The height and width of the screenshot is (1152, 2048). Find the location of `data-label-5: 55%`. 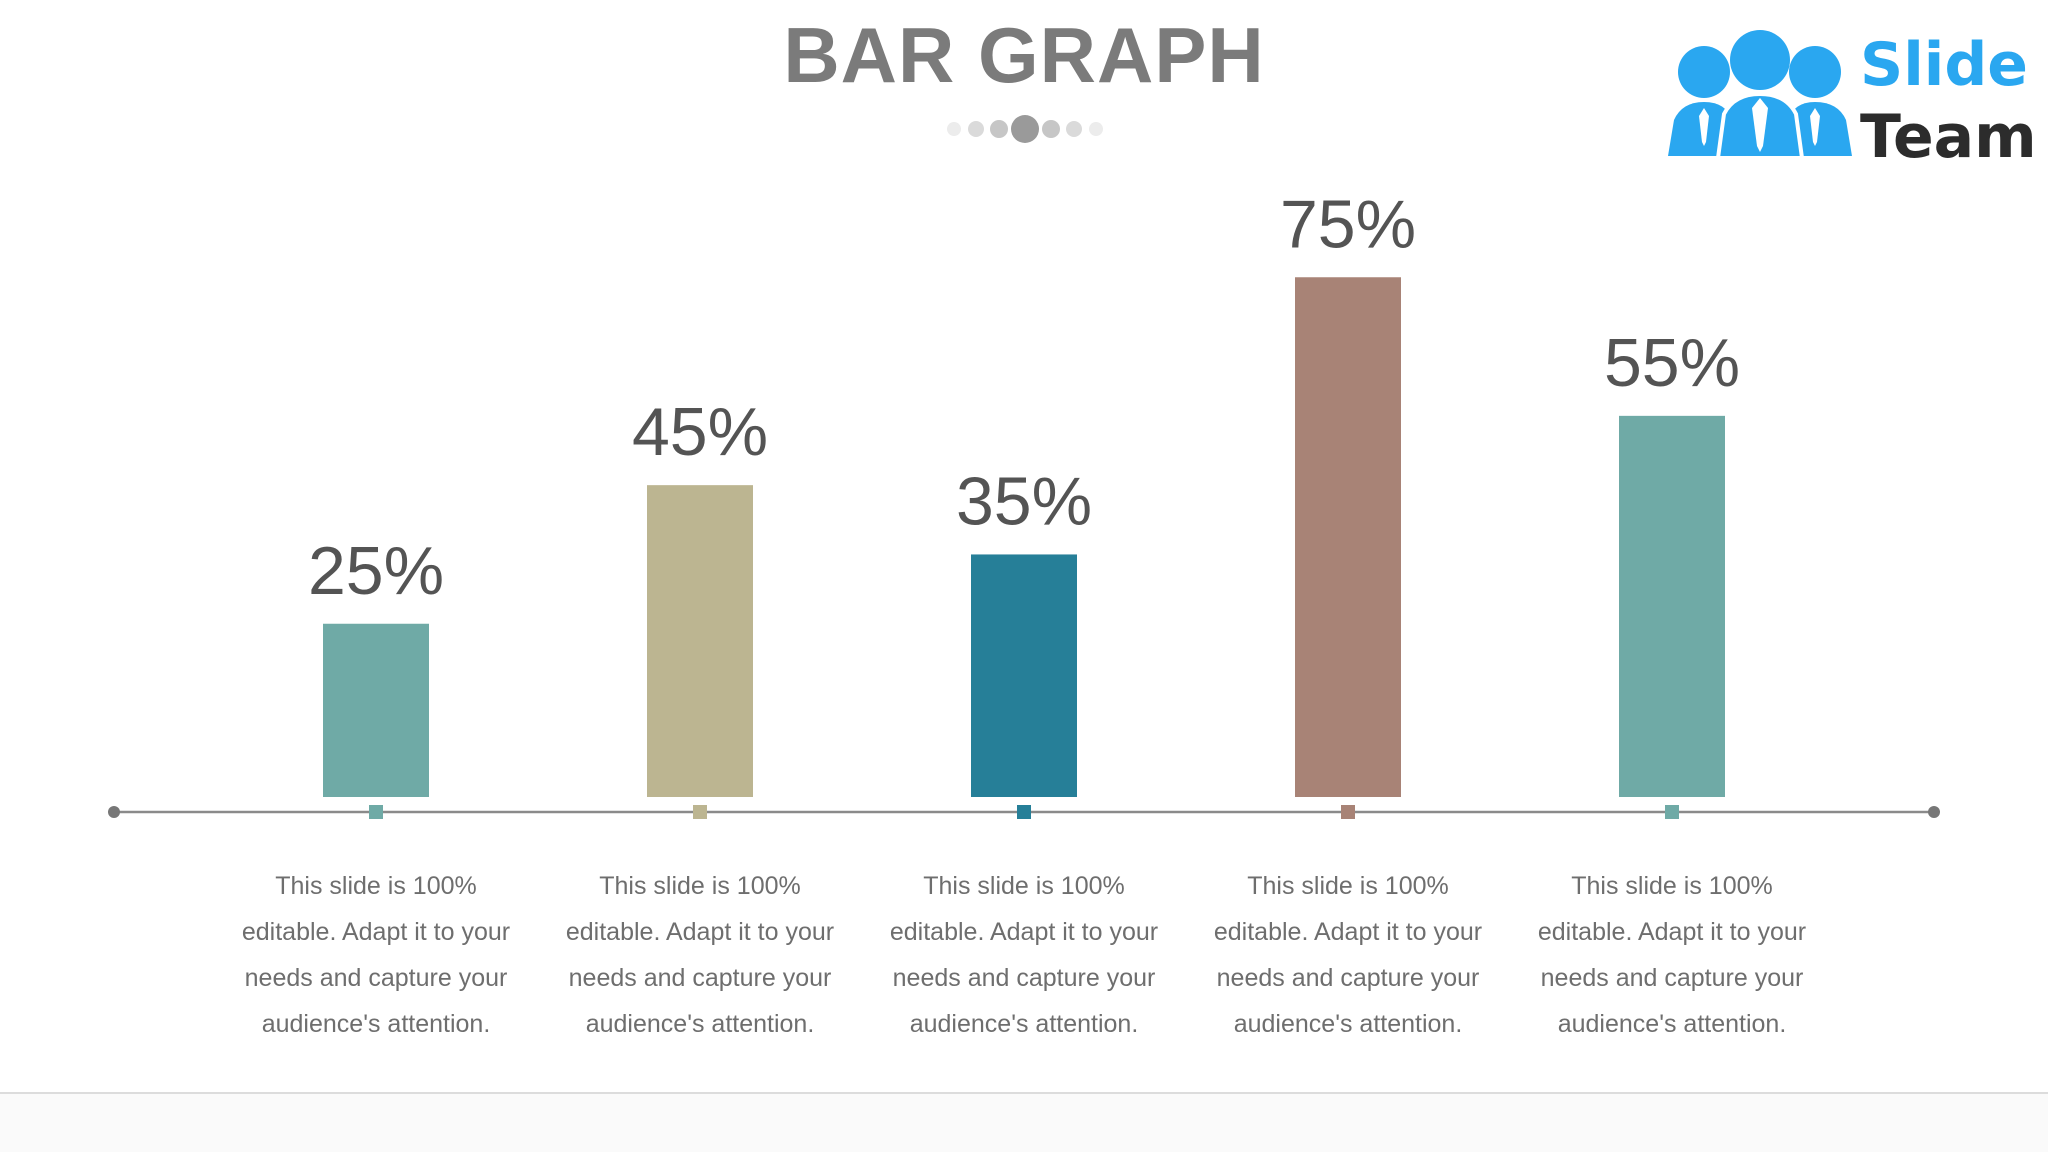

data-label-5: 55% is located at coordinates (1672, 363).